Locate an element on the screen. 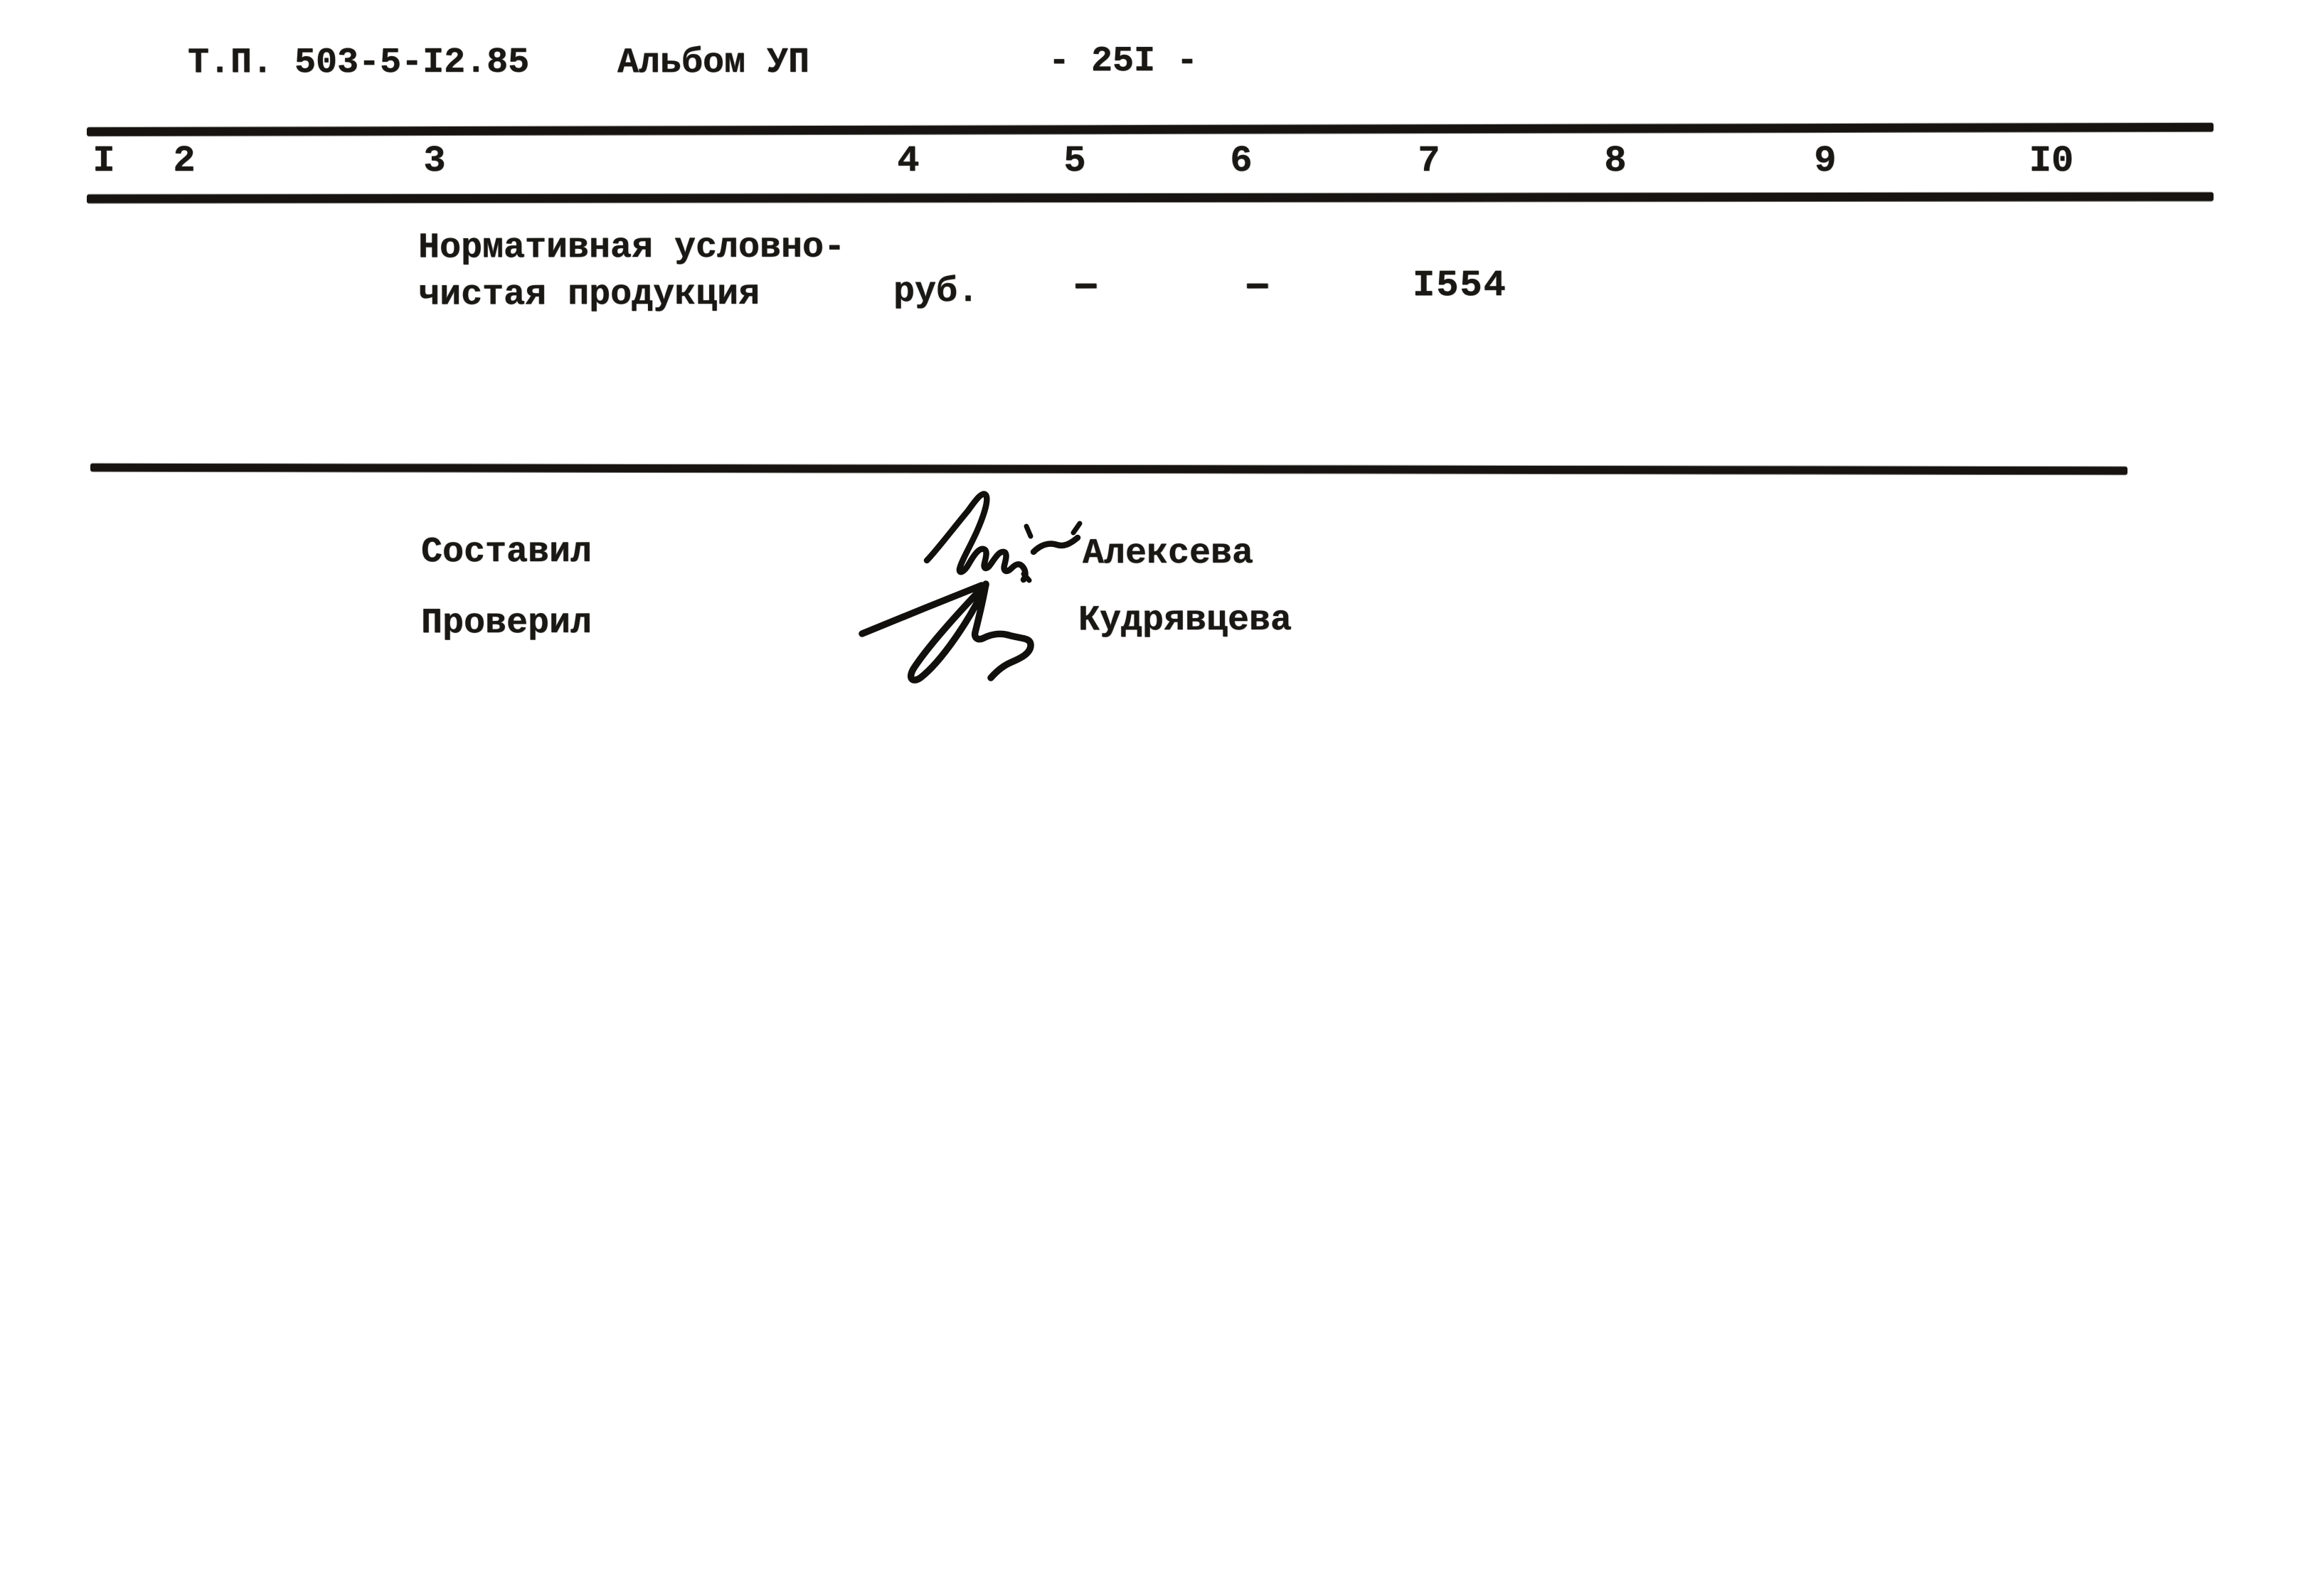 This screenshot has width=2311, height=1596. column-number-4: 4 is located at coordinates (908, 161).